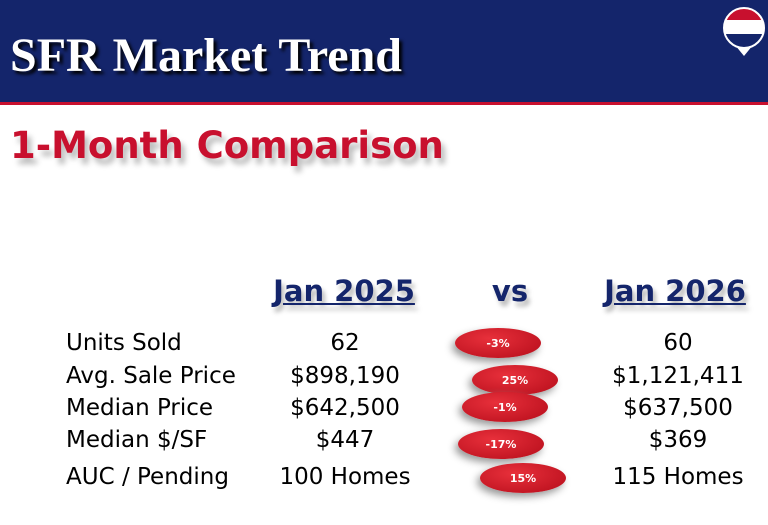 The image size is (768, 525). I want to click on curr-value: $1,121,411, so click(678, 376).